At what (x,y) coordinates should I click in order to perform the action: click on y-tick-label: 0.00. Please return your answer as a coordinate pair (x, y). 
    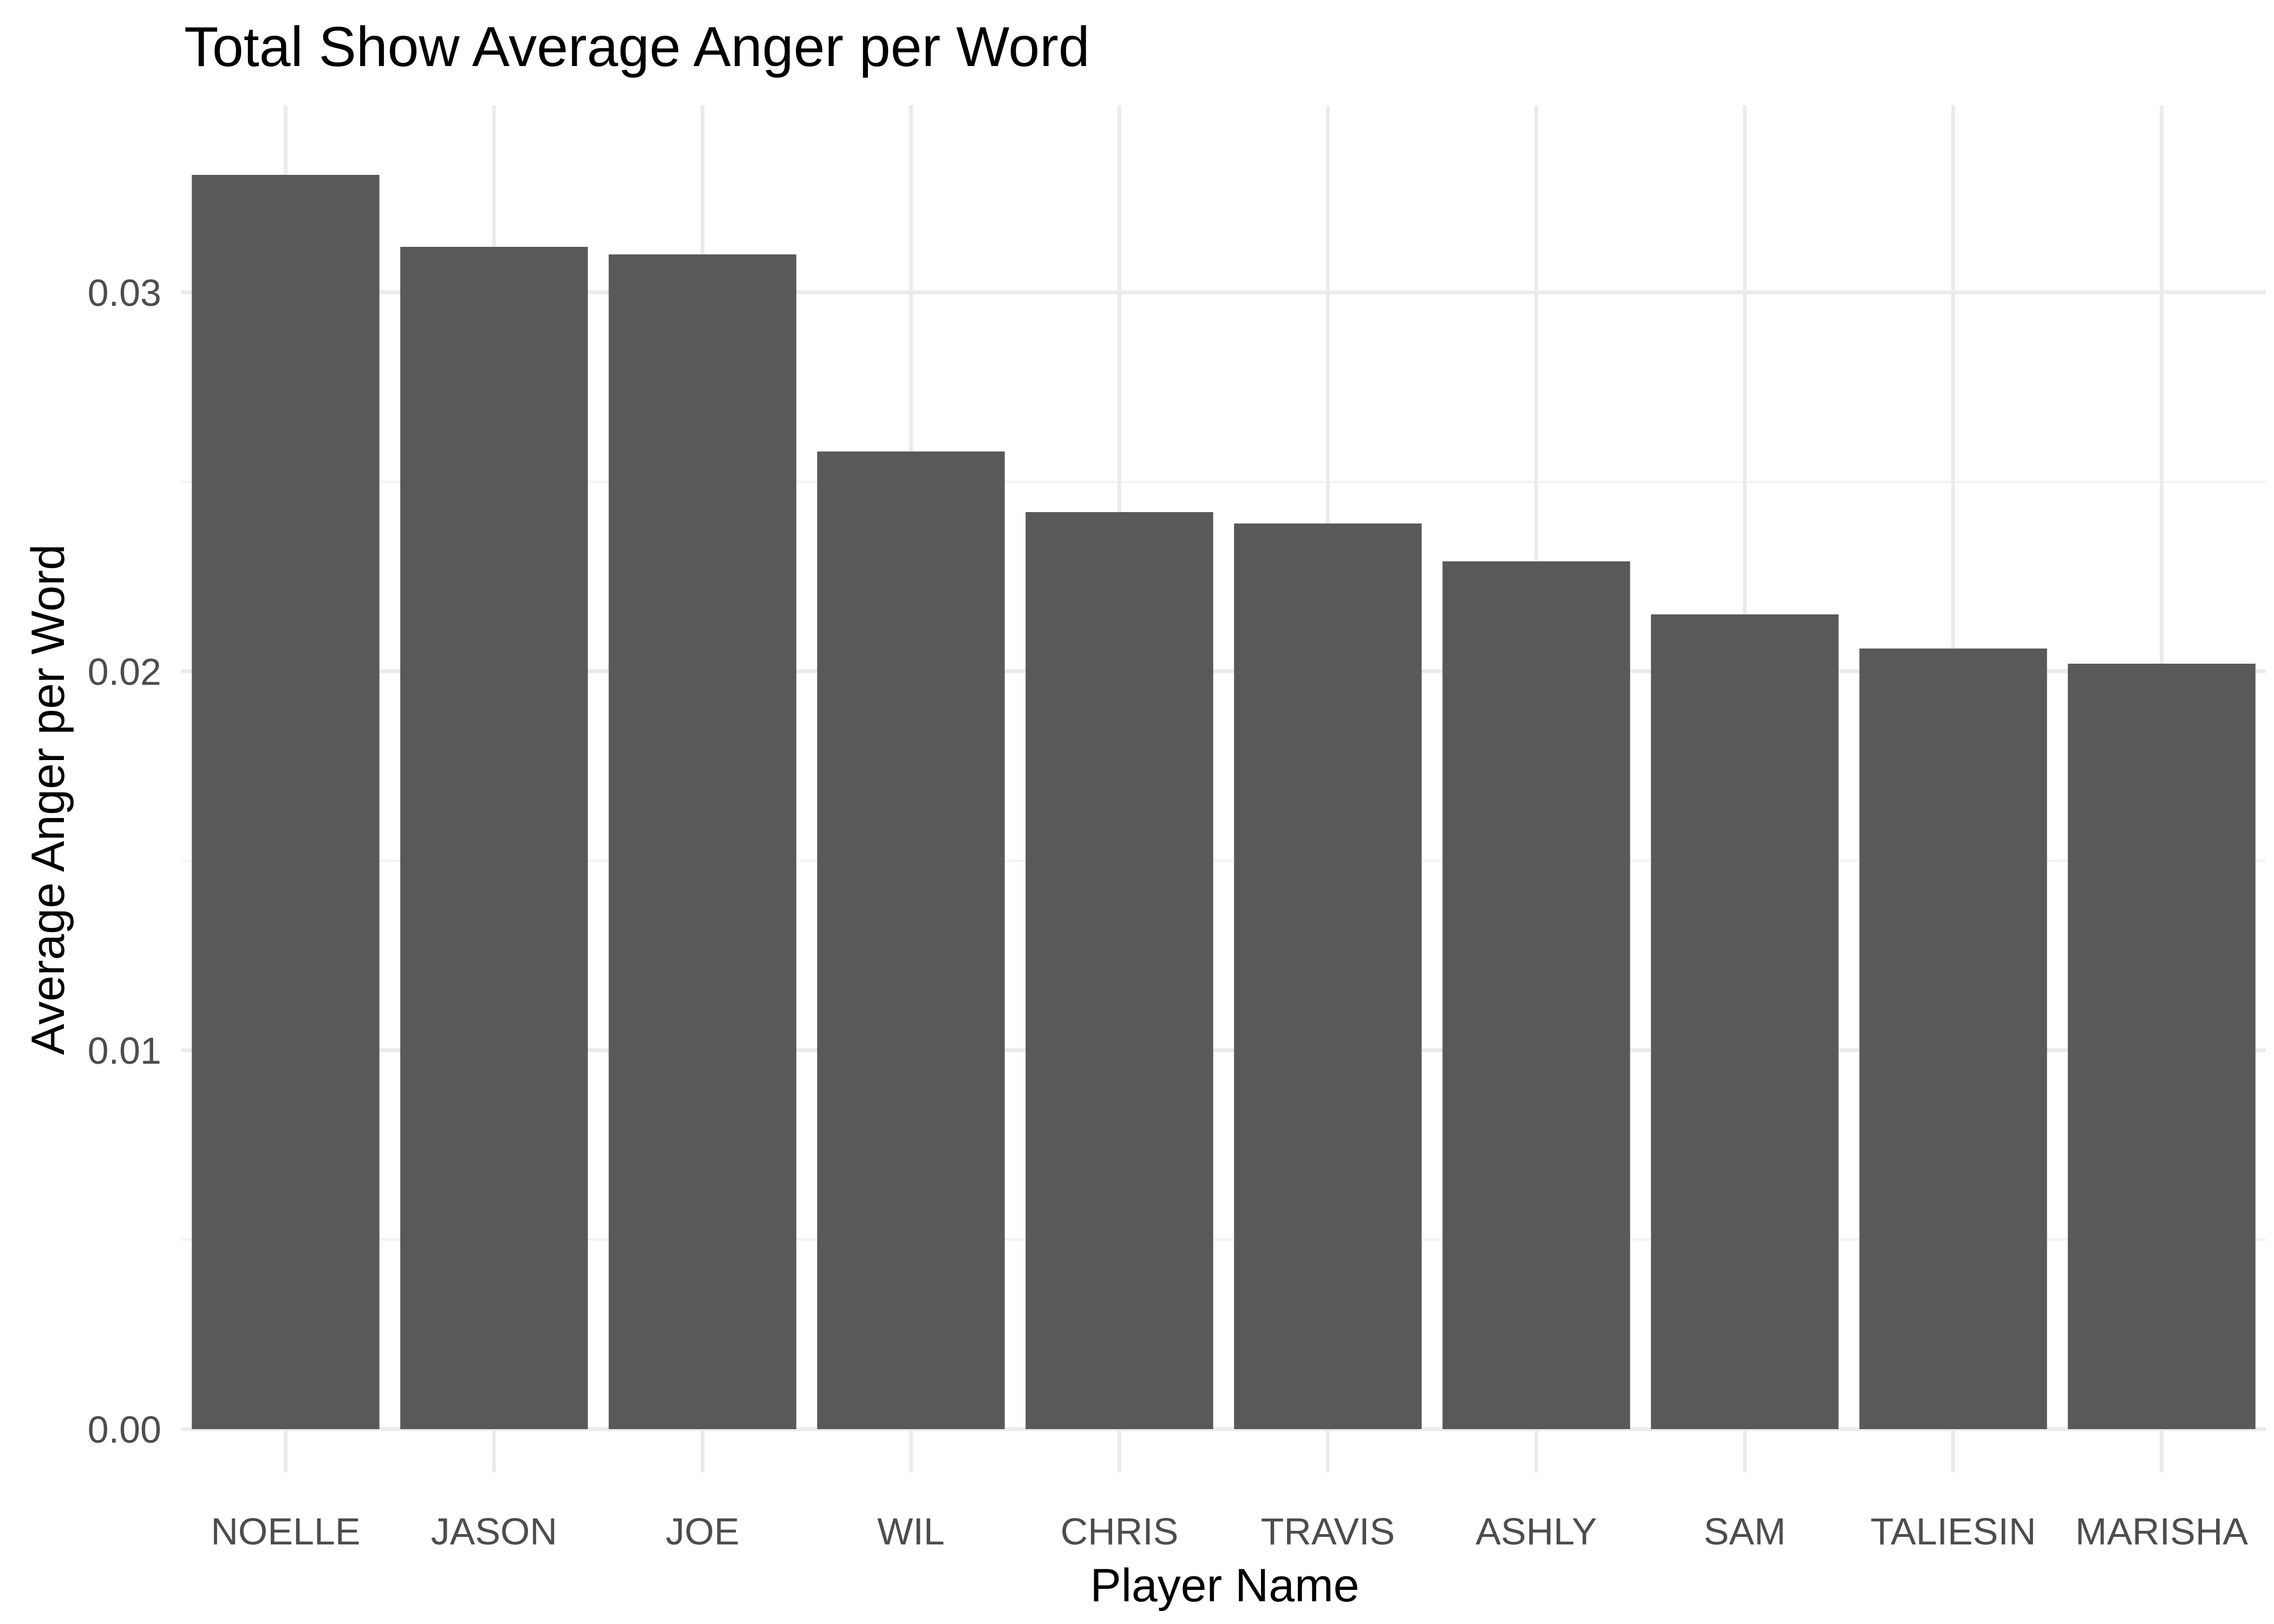
    Looking at the image, I should click on (125, 1430).